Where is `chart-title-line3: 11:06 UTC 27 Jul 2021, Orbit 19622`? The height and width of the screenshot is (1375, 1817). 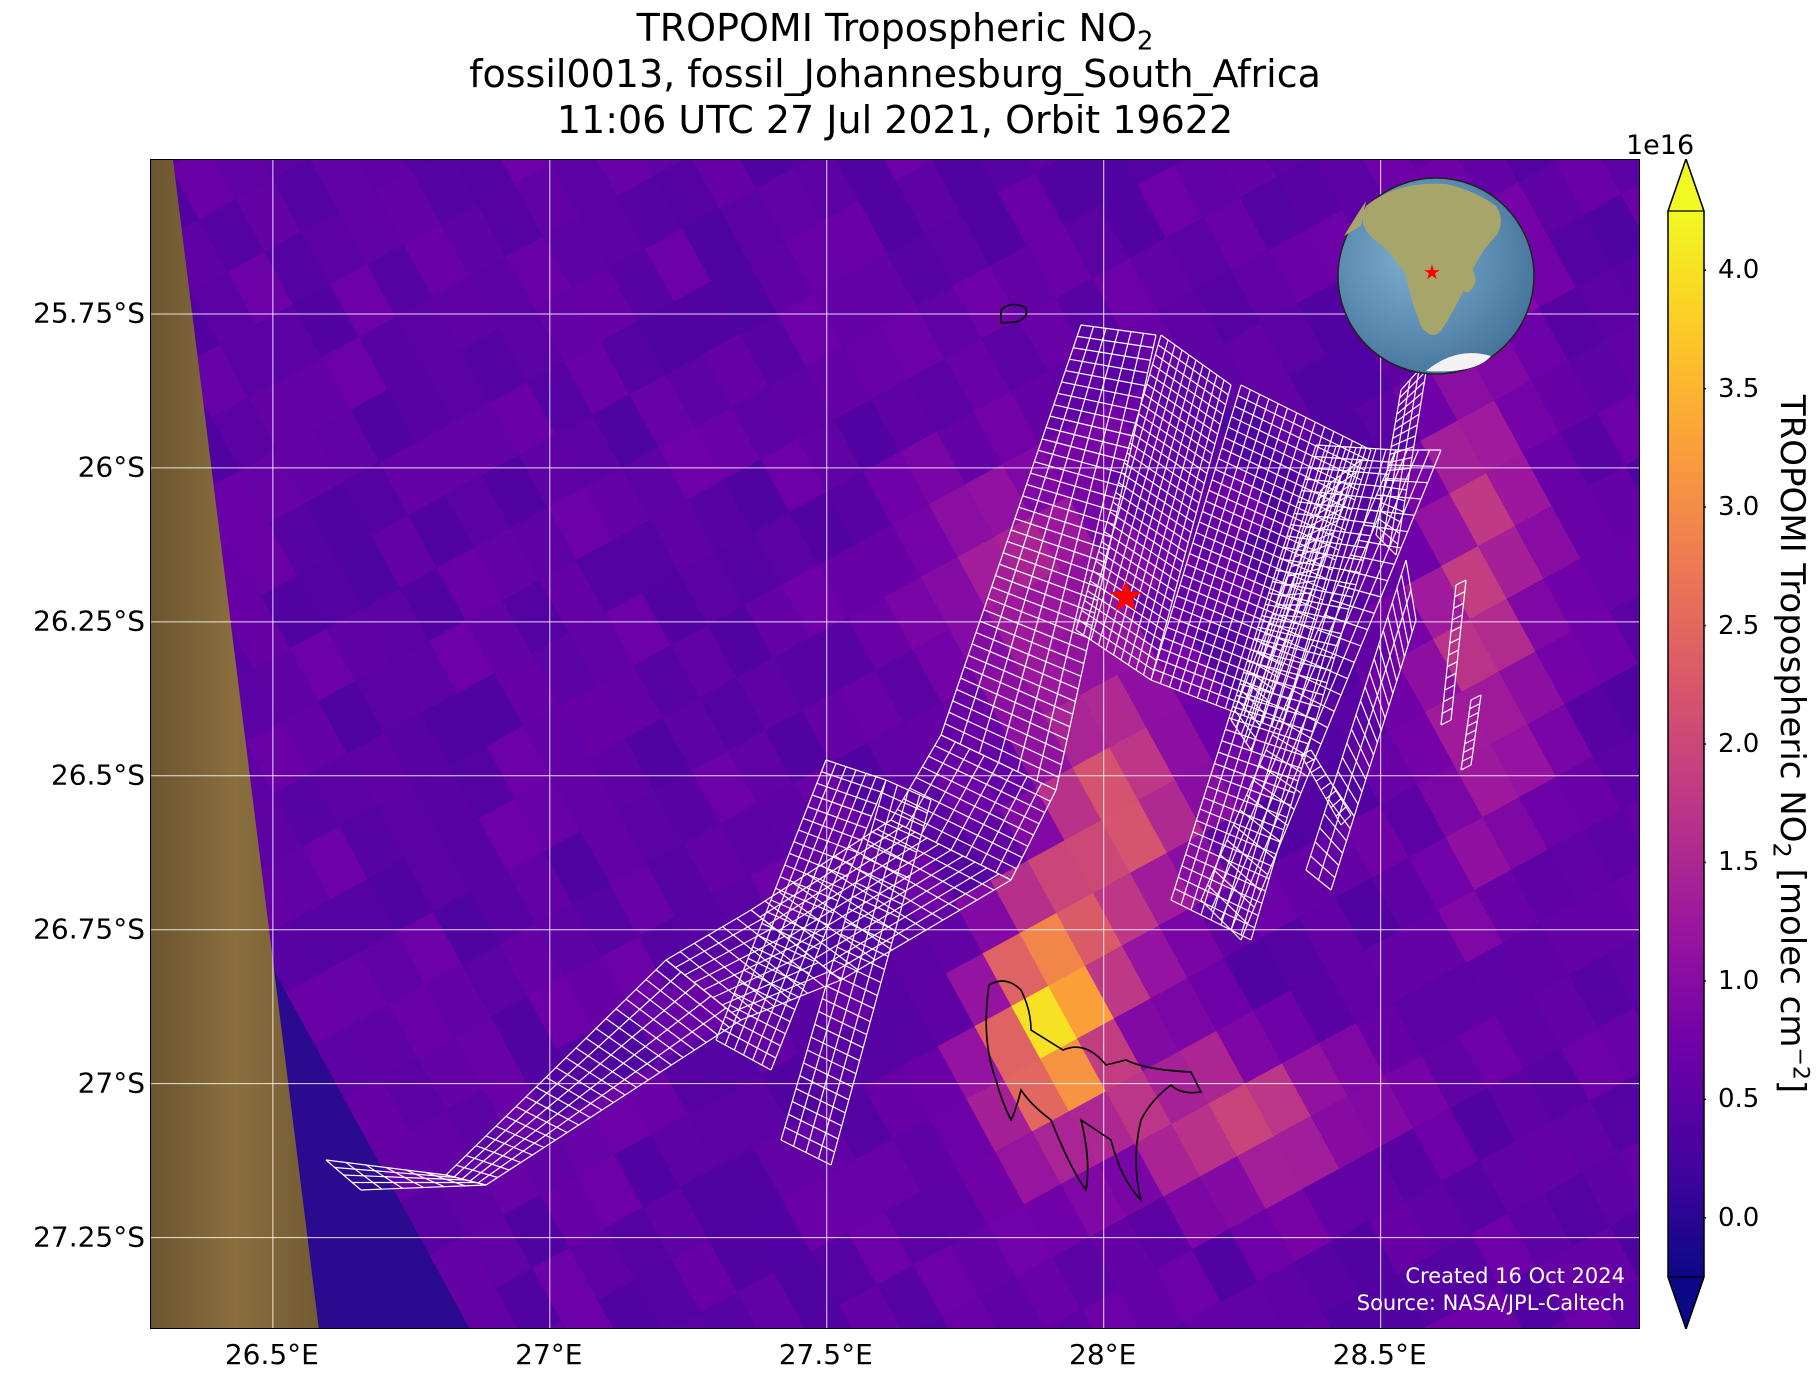 chart-title-line3: 11:06 UTC 27 Jul 2021, Orbit 19622 is located at coordinates (895, 120).